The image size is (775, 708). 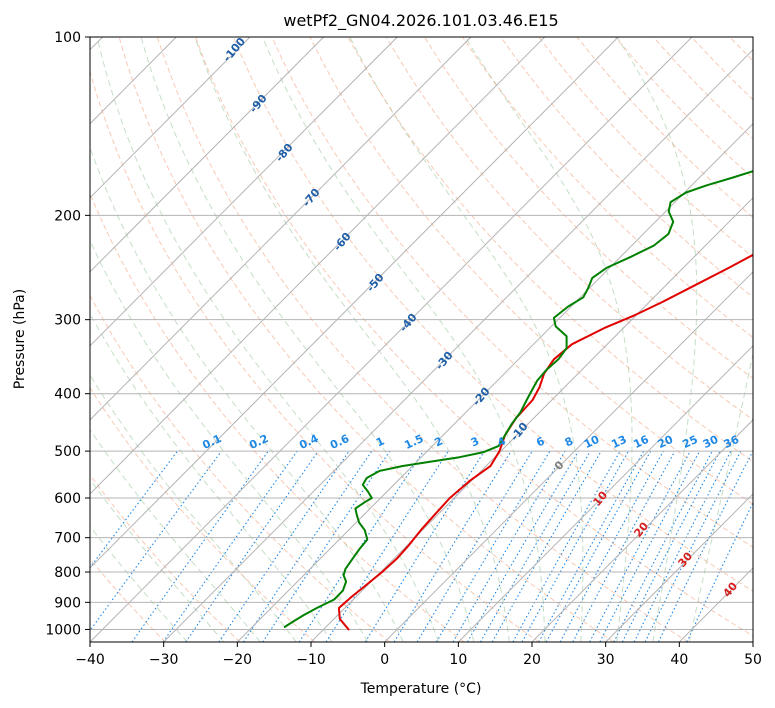 I want to click on x-tick-label: 10, so click(x=458, y=660).